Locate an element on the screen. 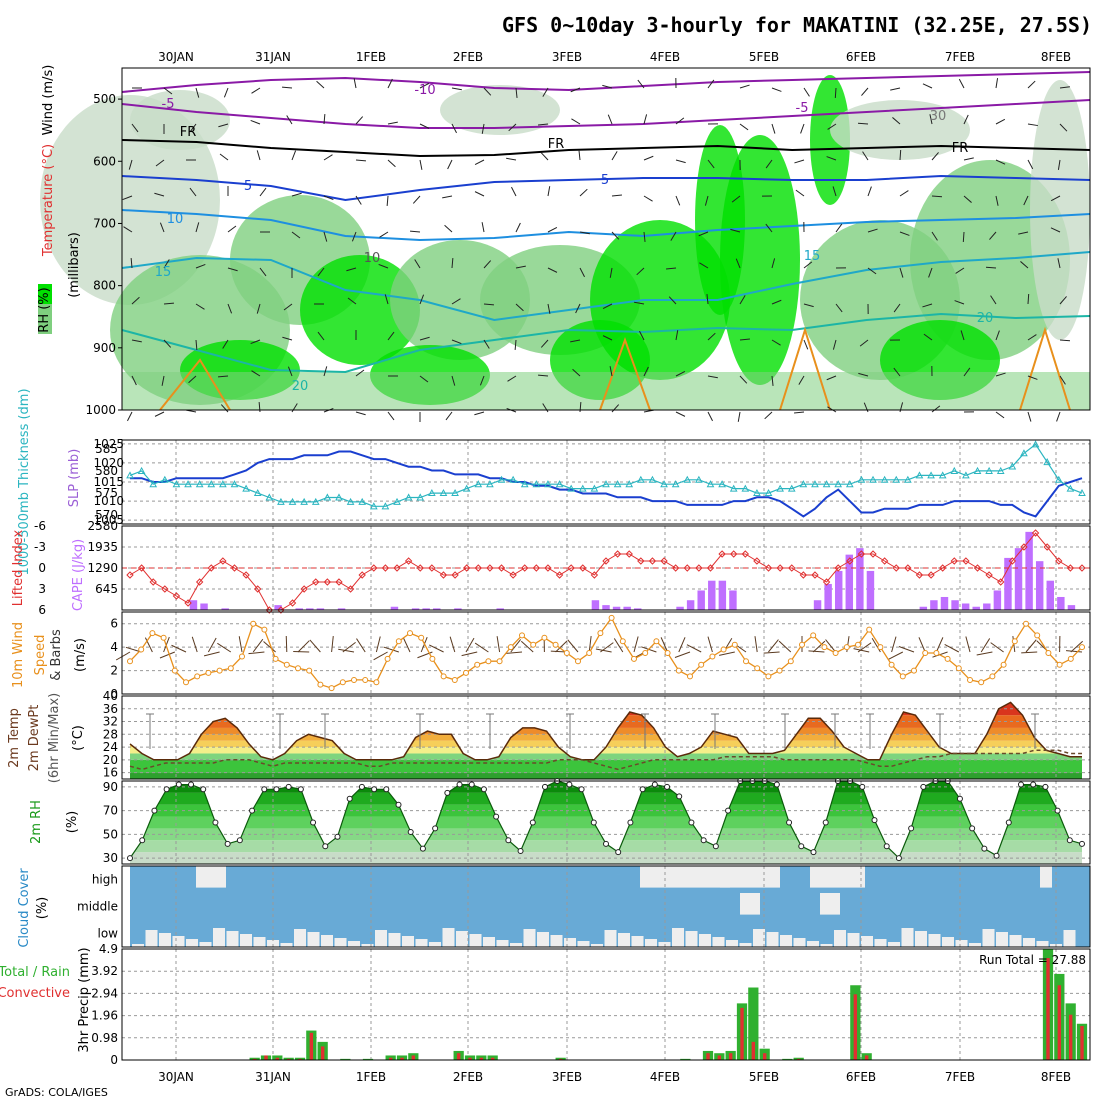 This screenshot has height=1100, width=1100. top-date-label: 1FEB is located at coordinates (371, 57).